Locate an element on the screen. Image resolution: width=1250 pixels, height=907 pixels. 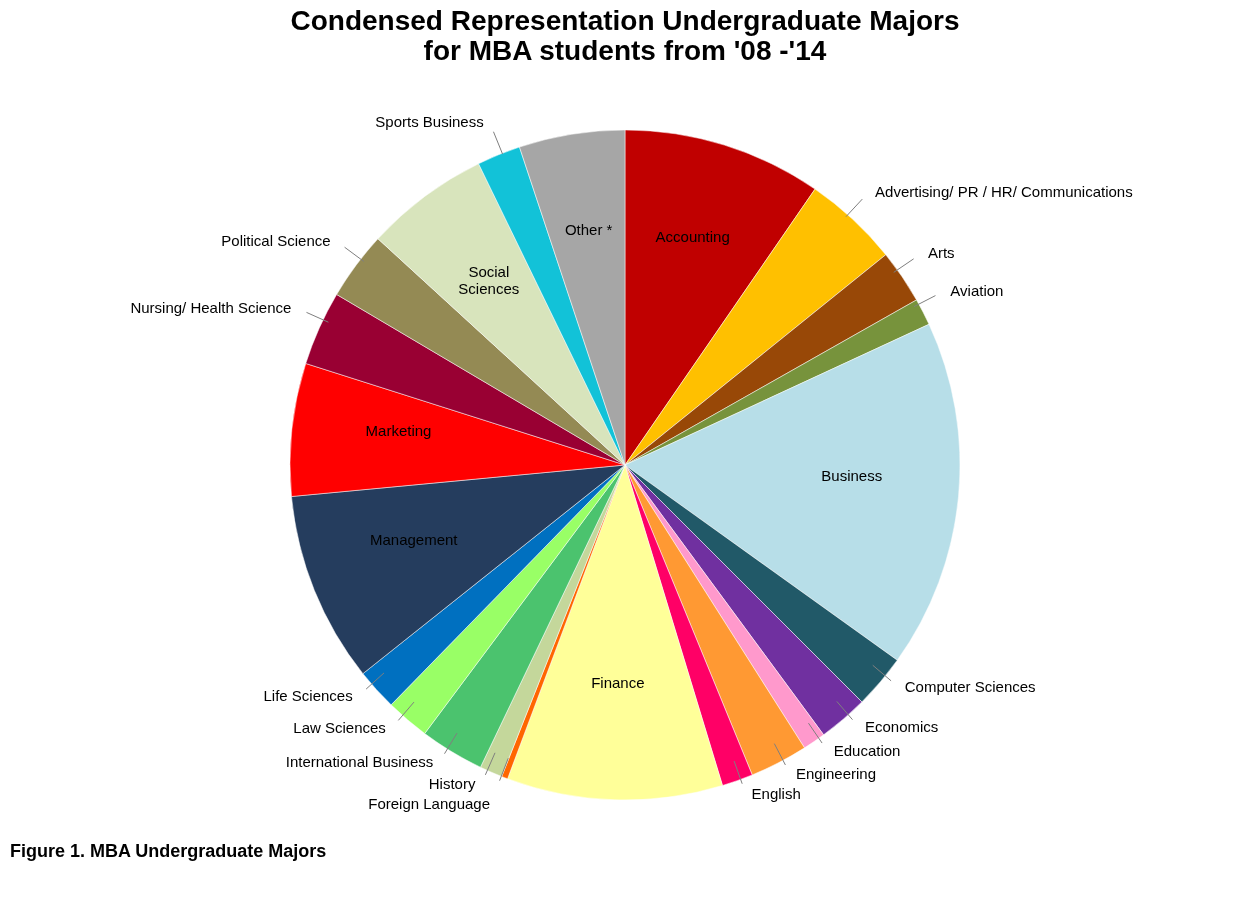
slice-label: International Business is located at coordinates (359, 762).